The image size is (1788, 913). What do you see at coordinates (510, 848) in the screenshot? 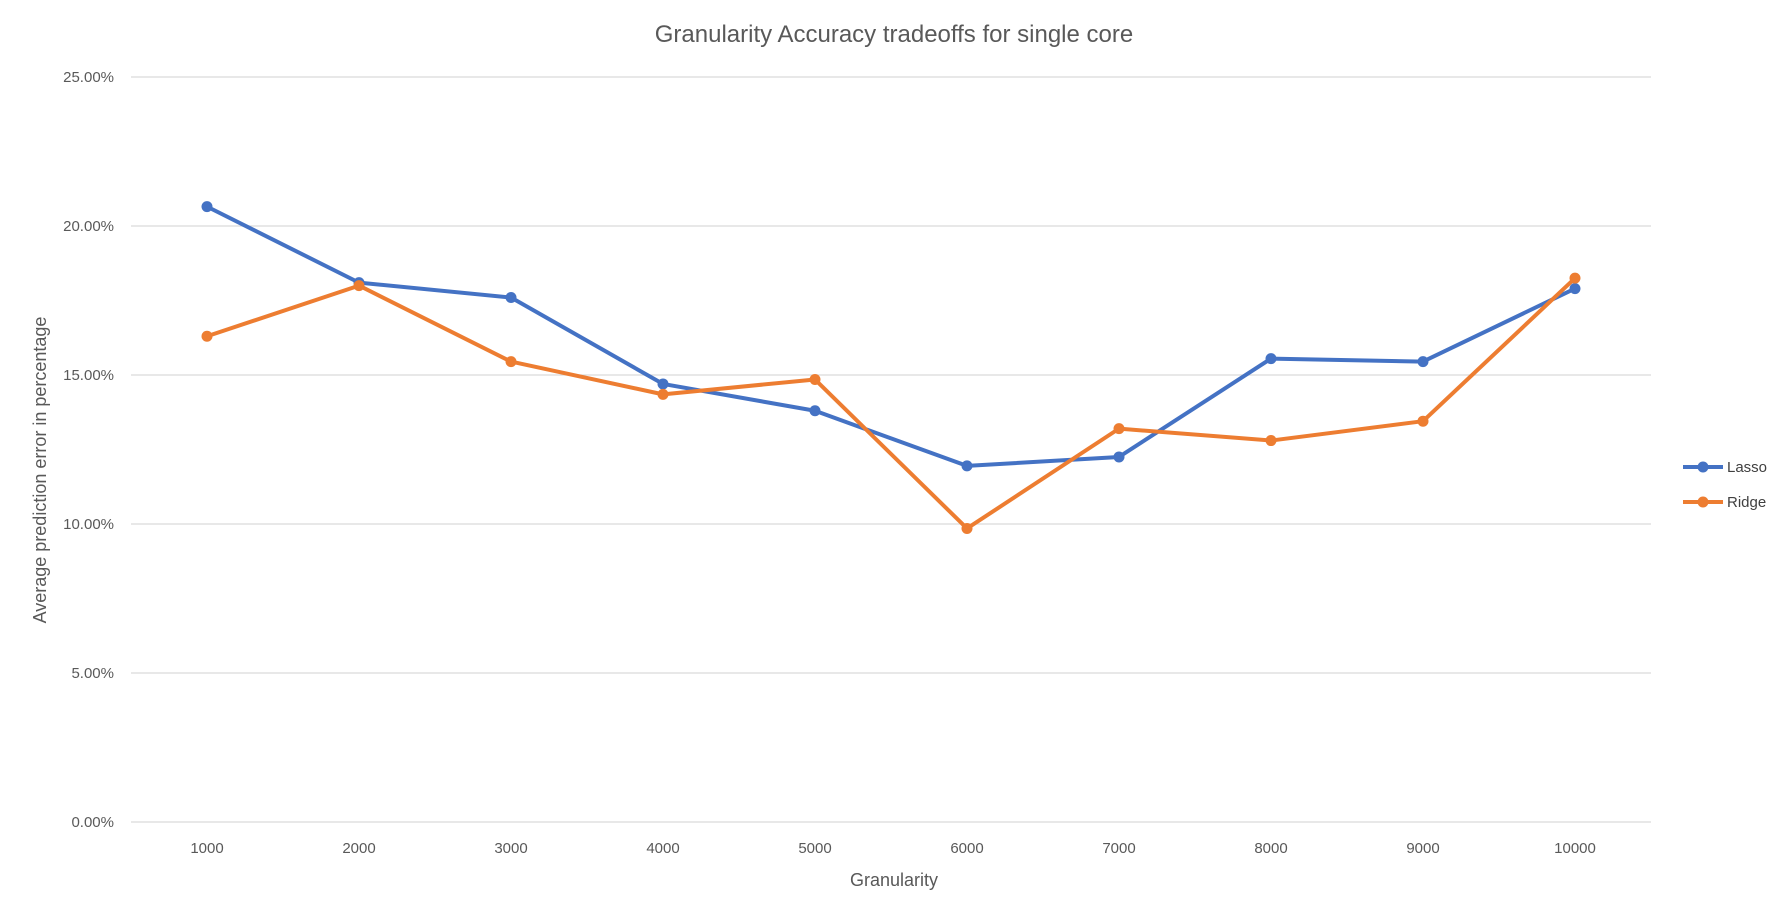
I see `x-tick-label: 3000` at bounding box center [510, 848].